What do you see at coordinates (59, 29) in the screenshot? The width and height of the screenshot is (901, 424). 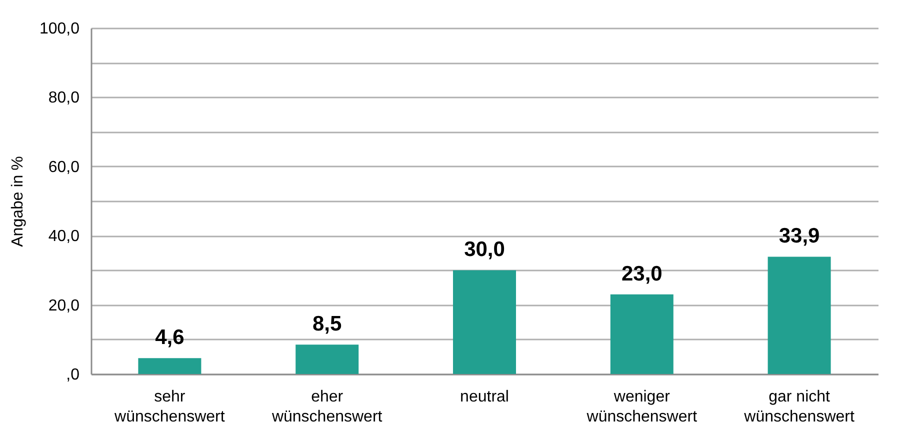 I see `y-tick-label: 100,0` at bounding box center [59, 29].